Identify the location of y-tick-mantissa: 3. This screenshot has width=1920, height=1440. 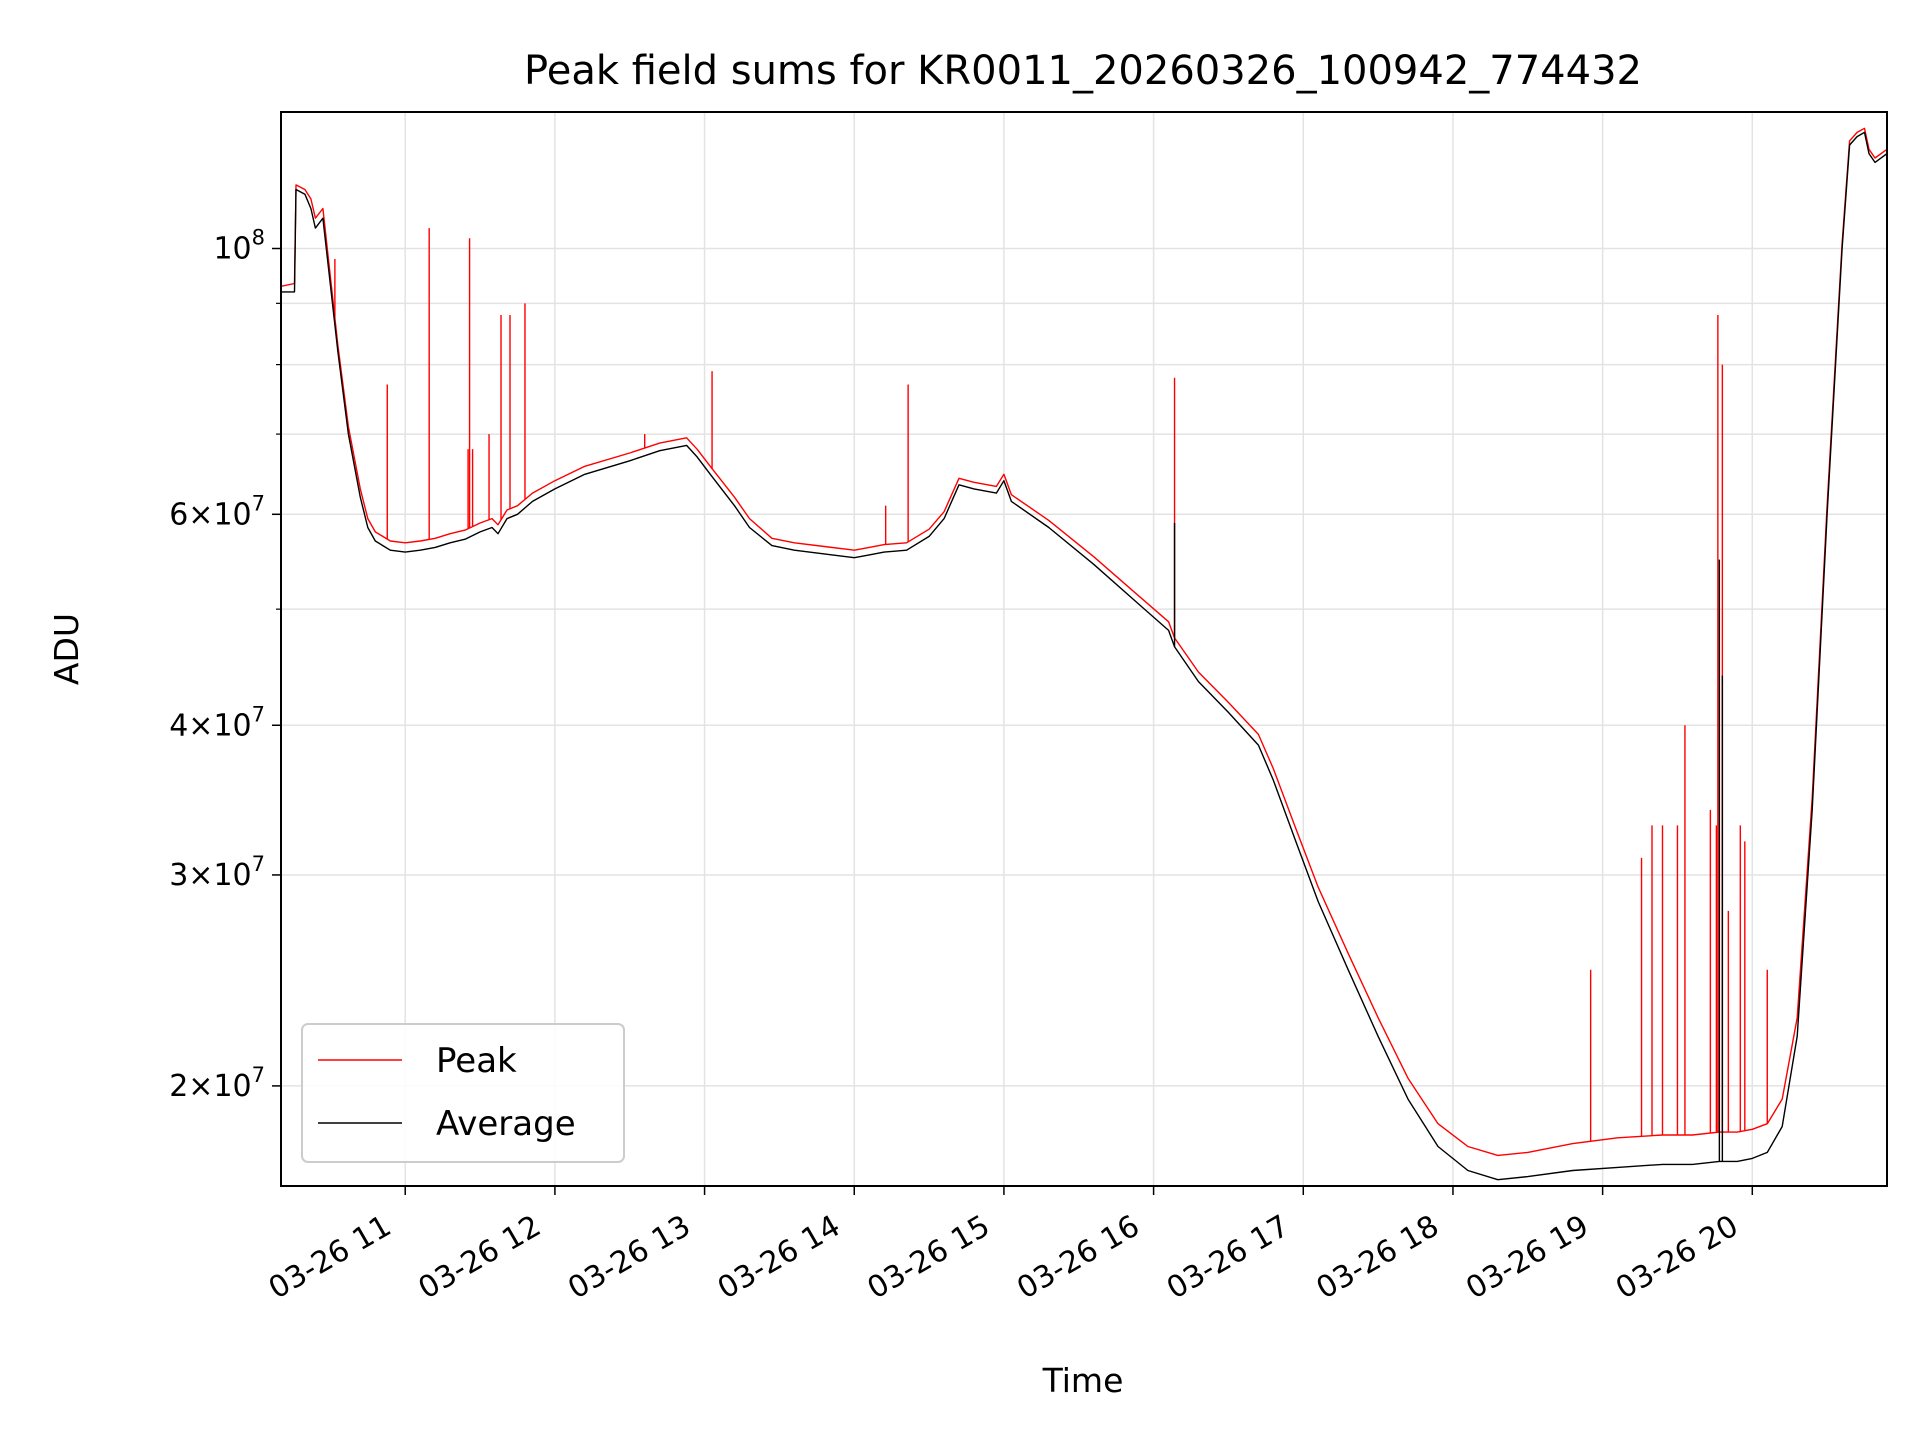
(178, 875).